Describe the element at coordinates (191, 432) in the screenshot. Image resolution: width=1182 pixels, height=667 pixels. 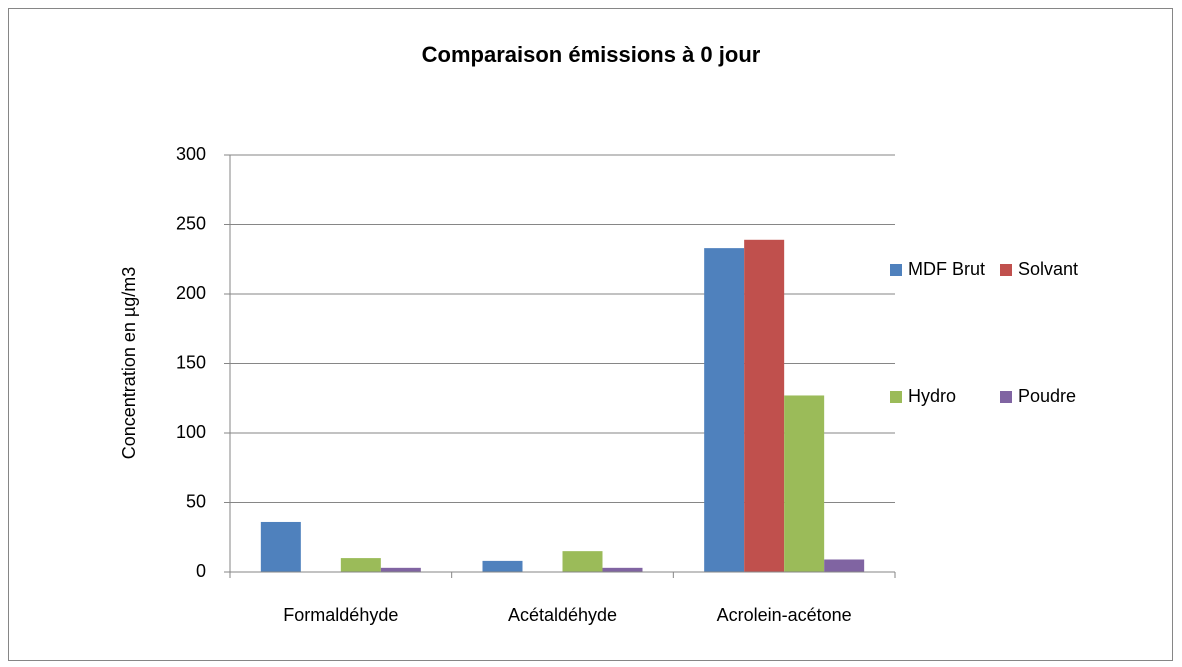
I see `y-tick-label: 100` at that location.